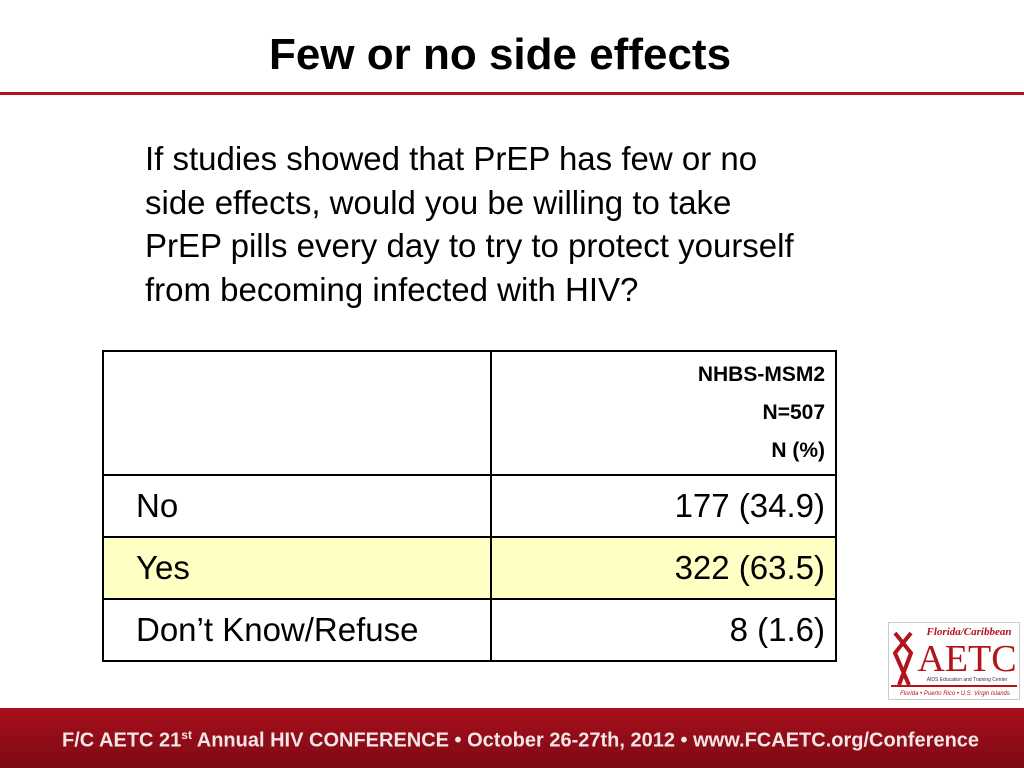  Describe the element at coordinates (663, 568) in the screenshot. I see `row-value: 322 (63.5)` at that location.